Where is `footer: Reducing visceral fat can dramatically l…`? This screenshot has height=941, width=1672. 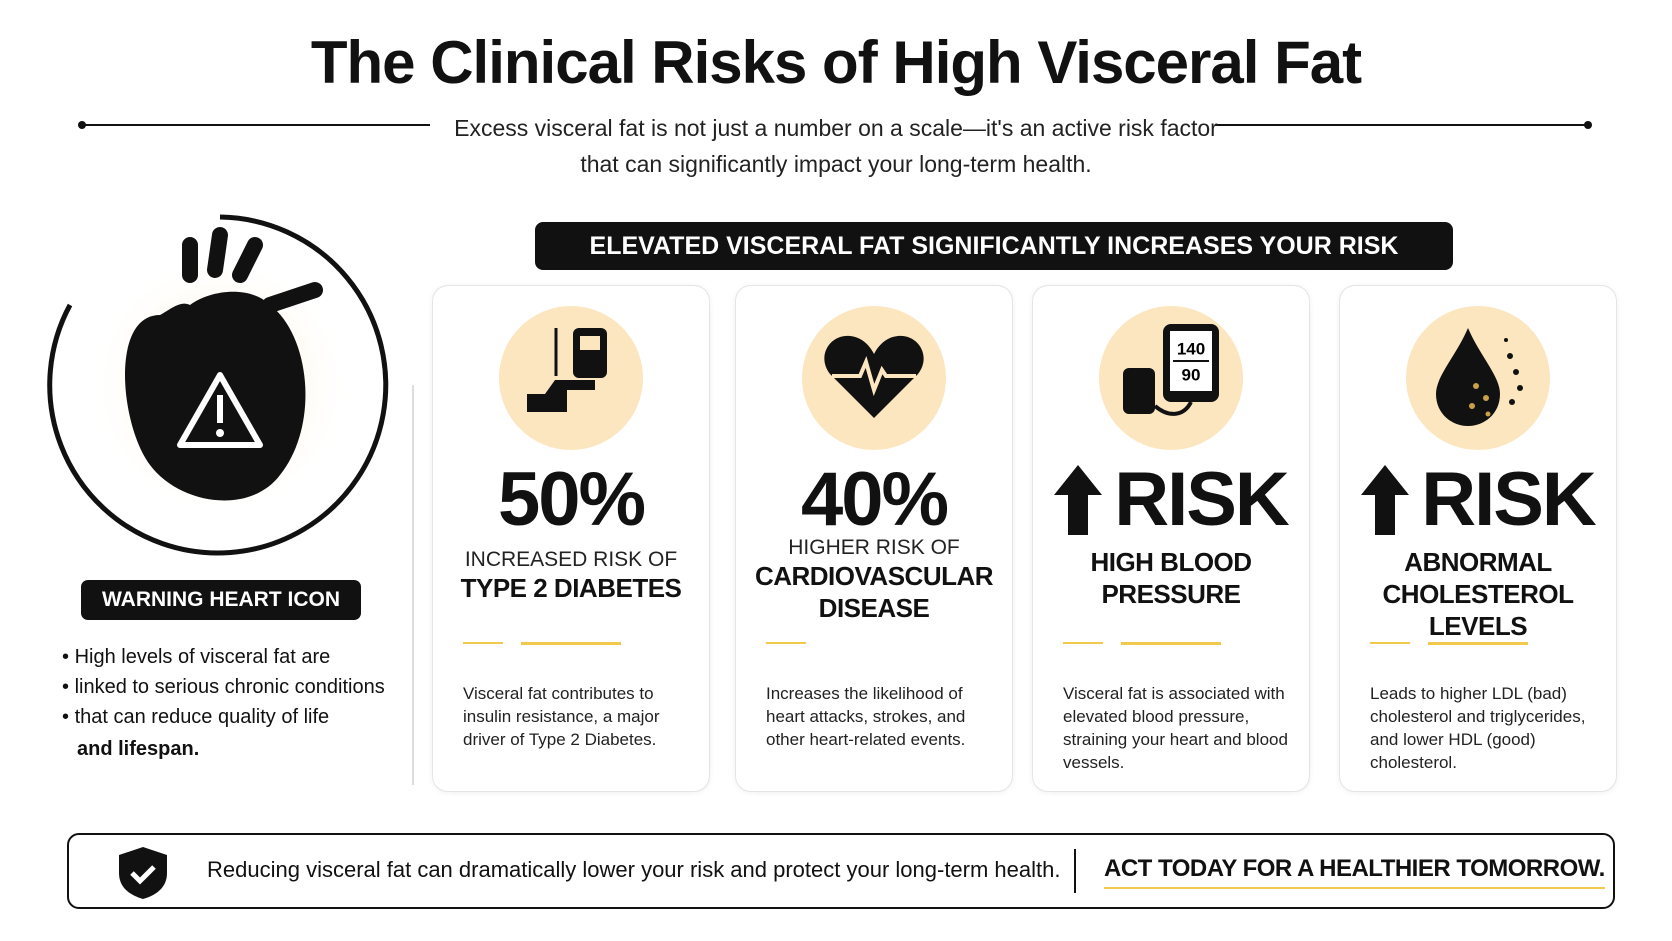 footer: Reducing visceral fat can dramatically l… is located at coordinates (841, 871).